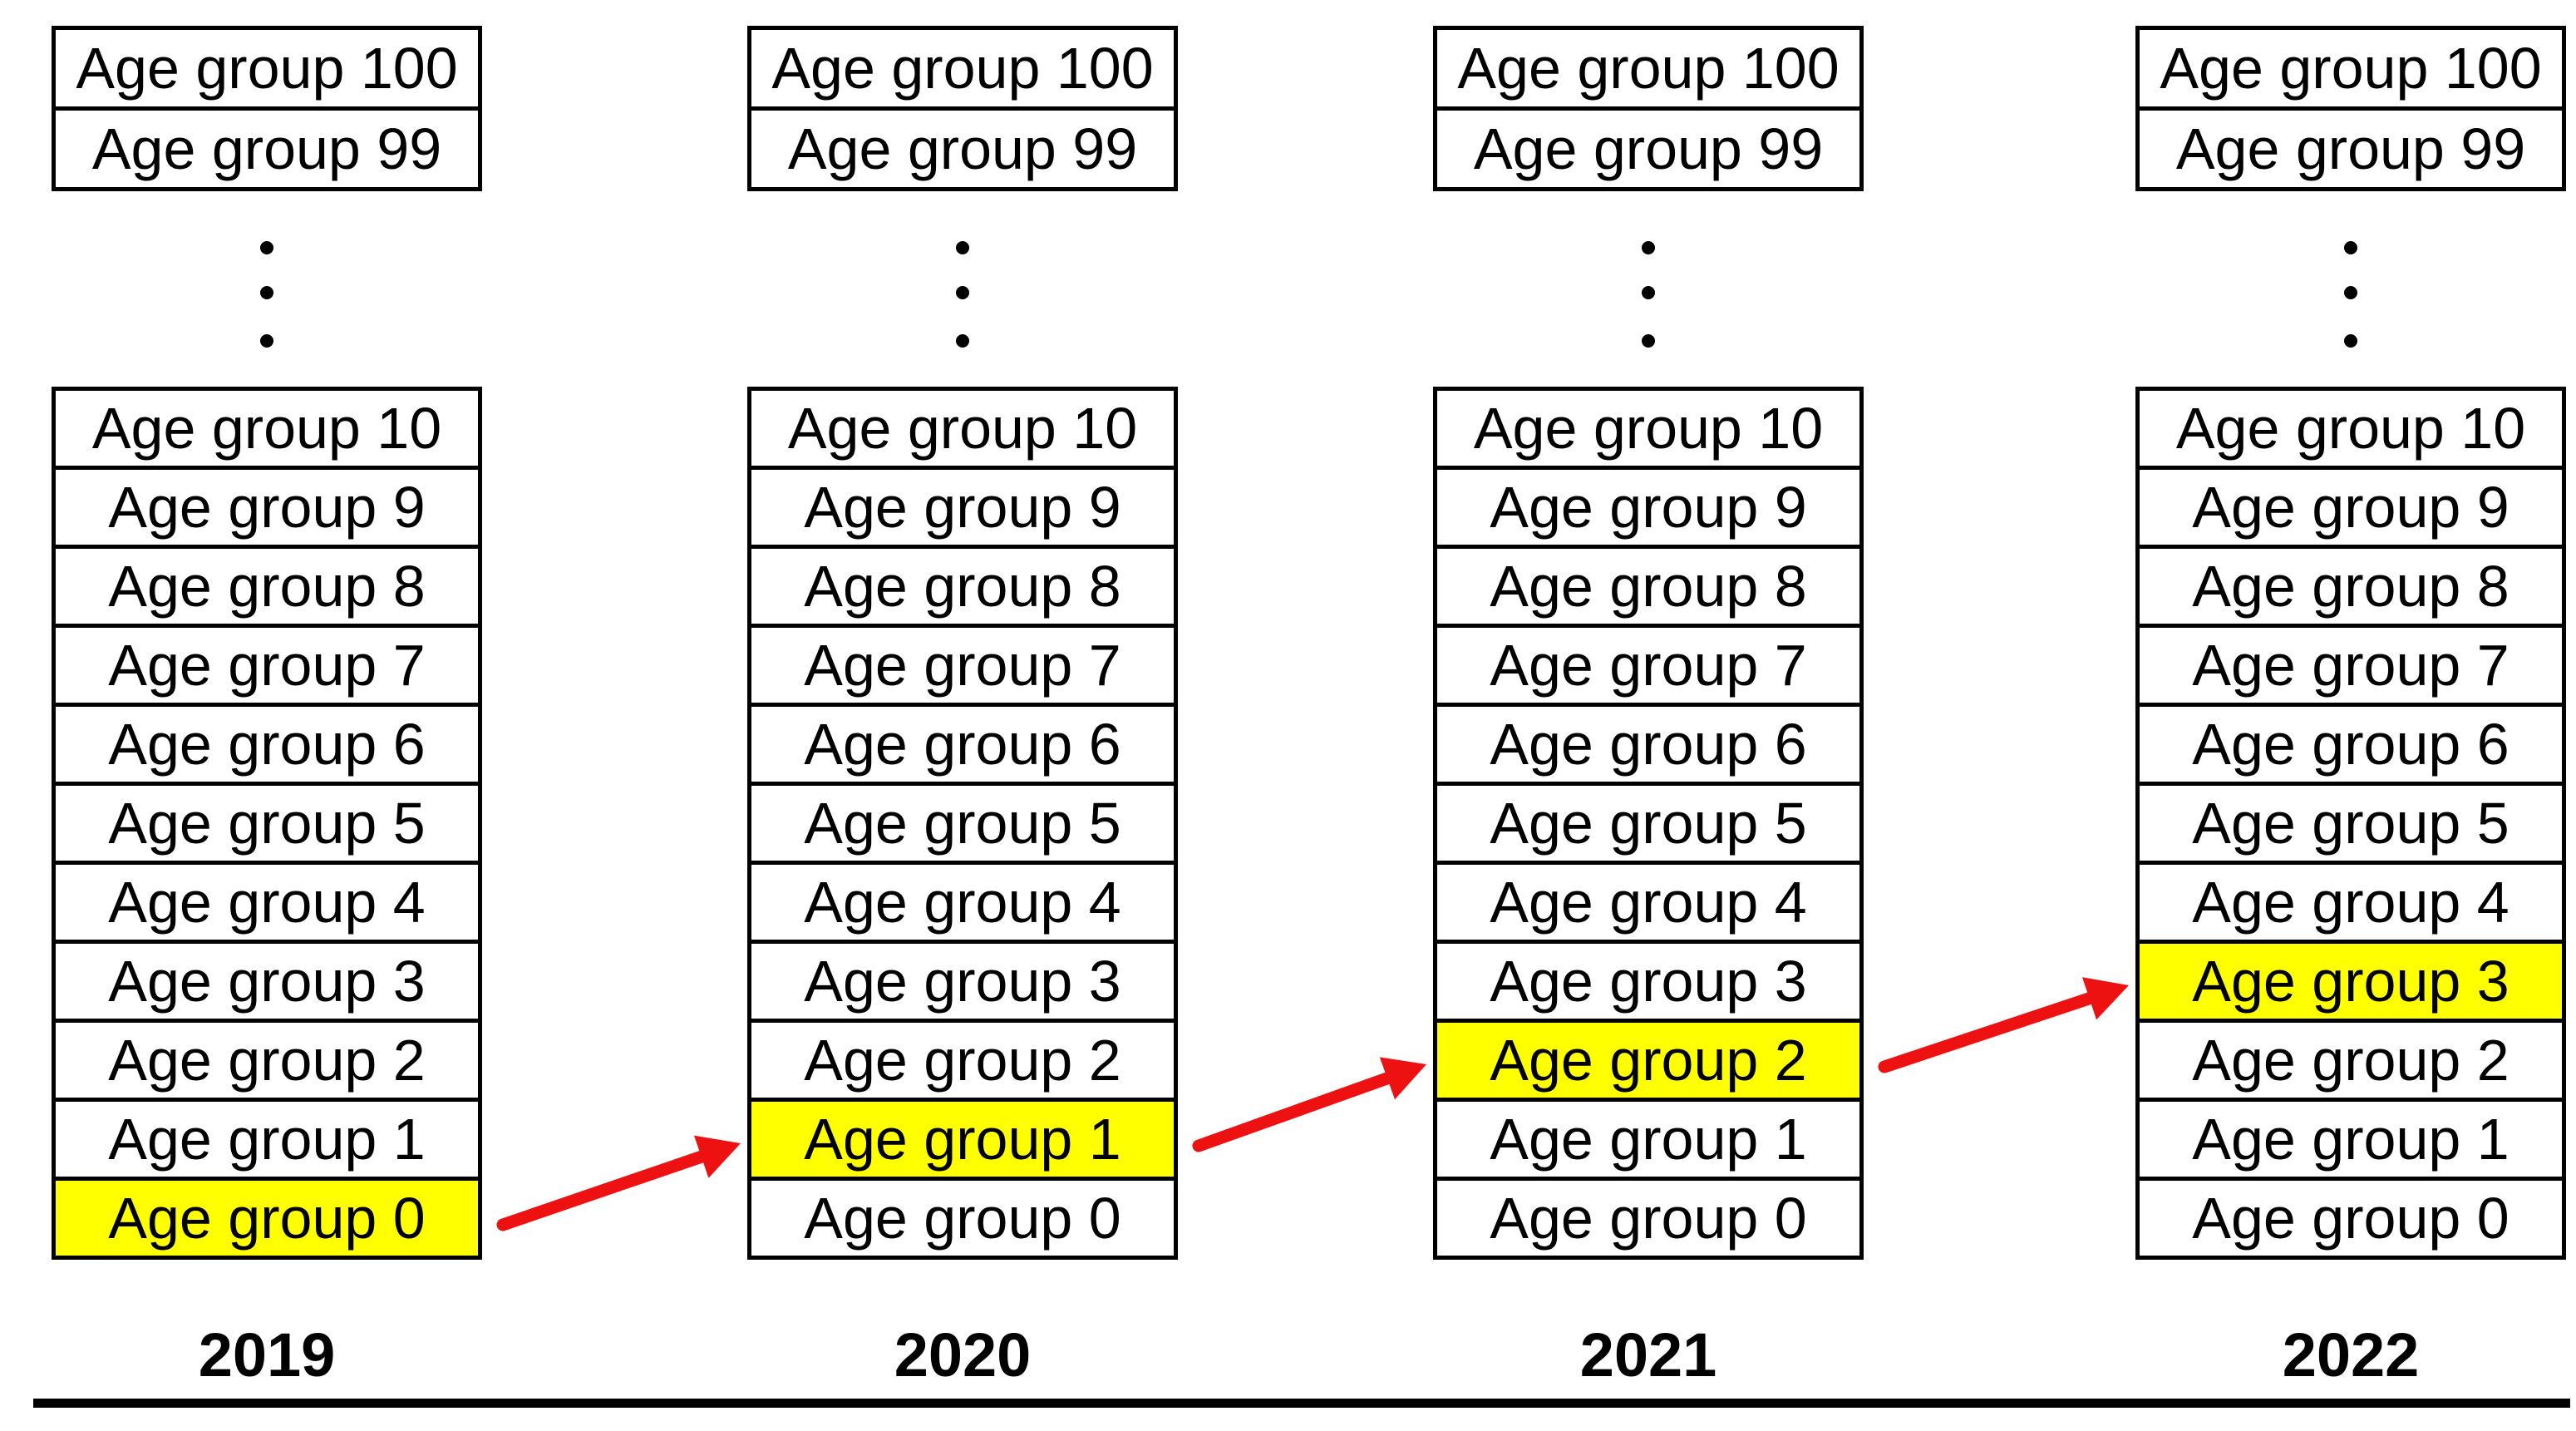 This screenshot has width=2576, height=1431. Describe the element at coordinates (962, 1137) in the screenshot. I see `age-group-row-highlighted: Age group 1` at that location.